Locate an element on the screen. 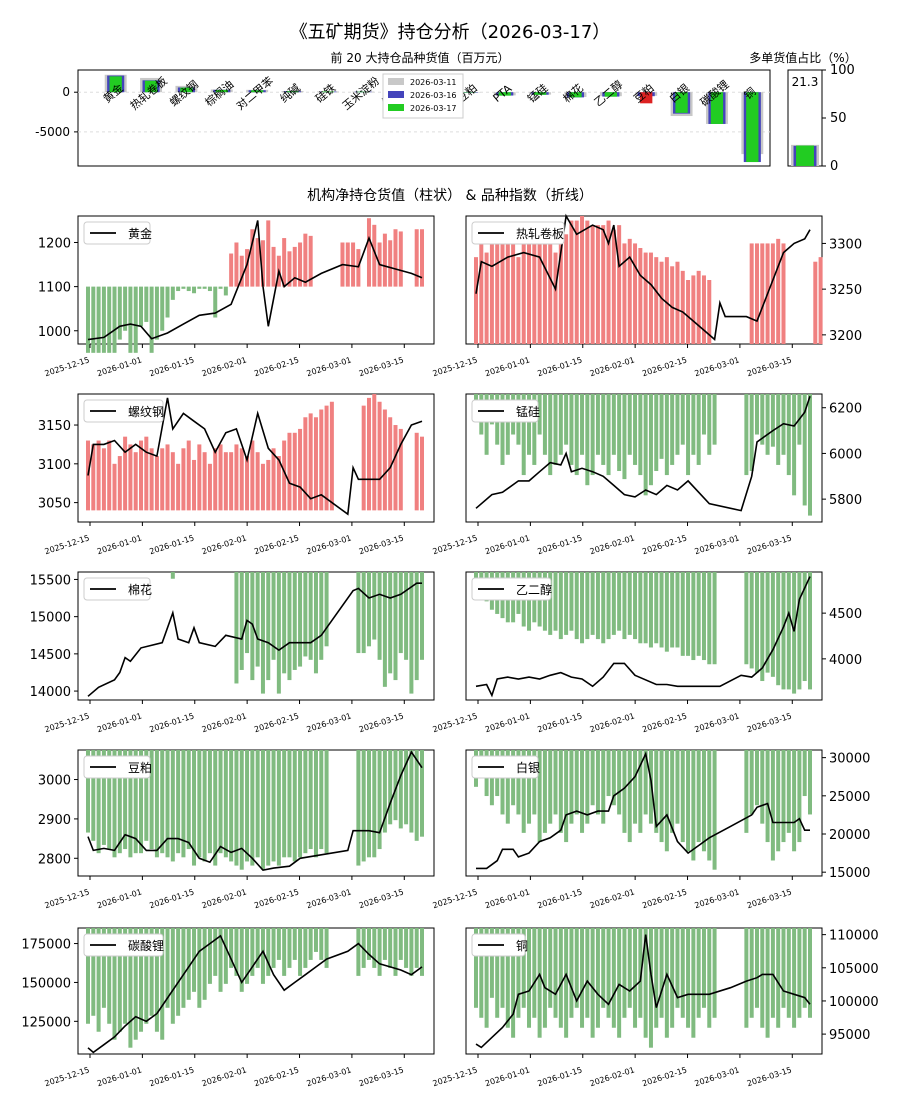 Image resolution: width=900 pixels, height=1100 pixels. legend-label: 铜 is located at coordinates (522, 945).